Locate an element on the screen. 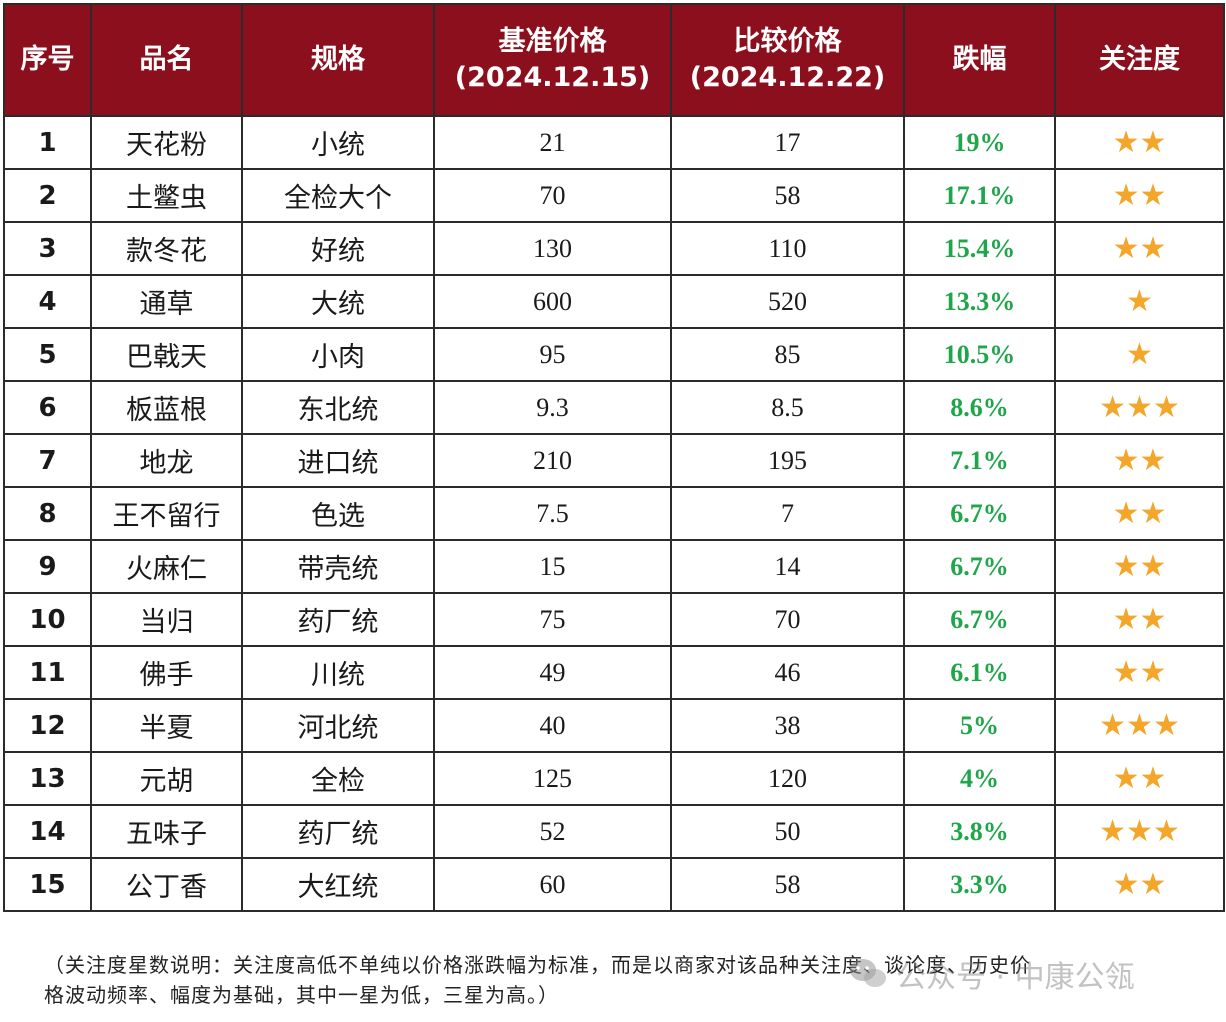 The width and height of the screenshot is (1226, 1022). table-row: 11 佛手 川统 49 46 6.1% ★★ is located at coordinates (614, 672).